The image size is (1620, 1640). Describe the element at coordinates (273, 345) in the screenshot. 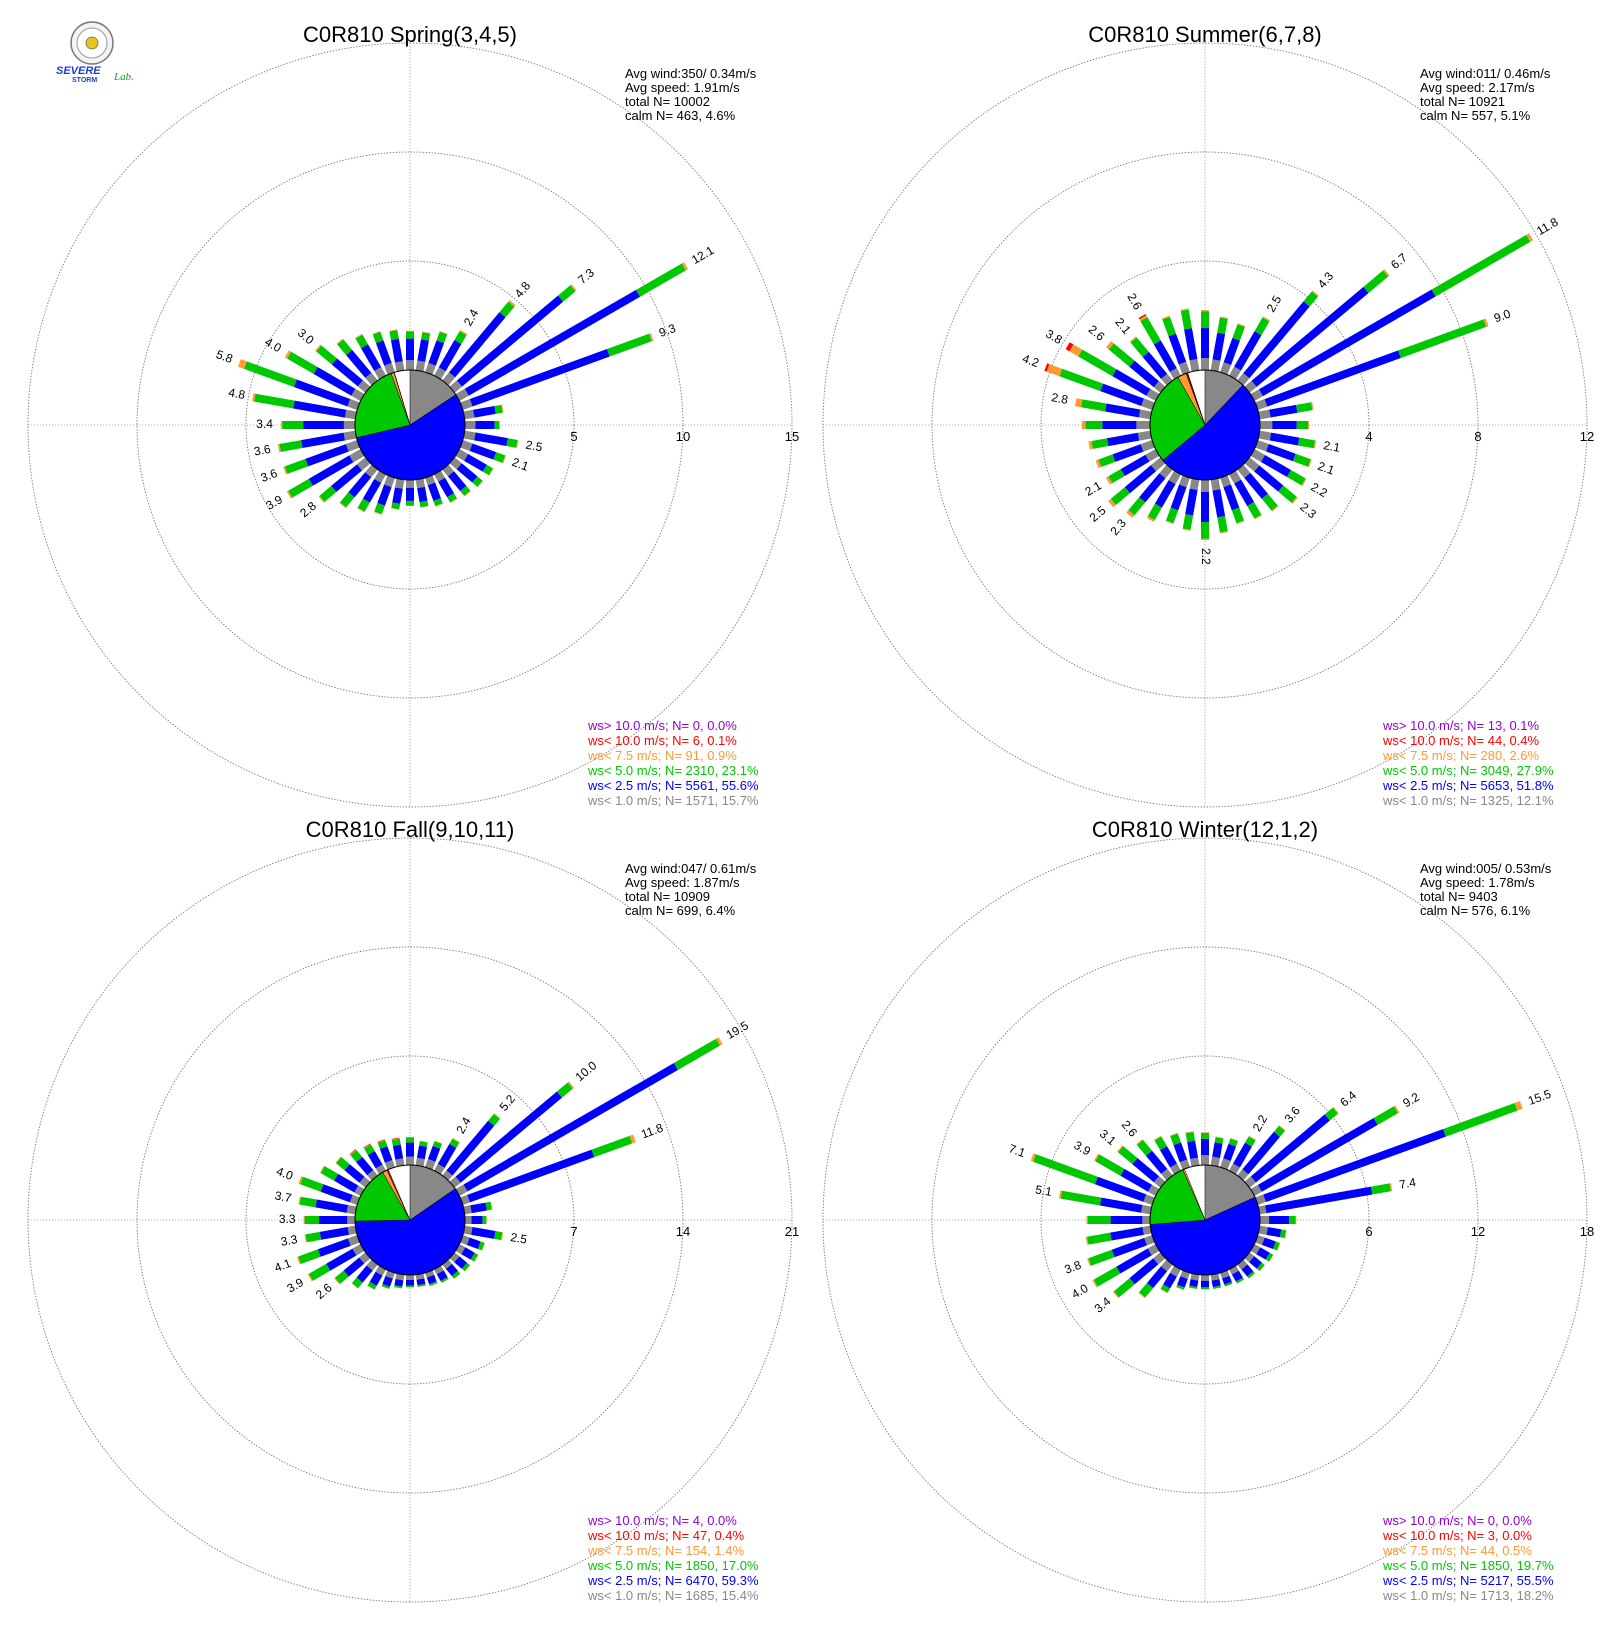

I see `bar-value-label: 4.0` at that location.